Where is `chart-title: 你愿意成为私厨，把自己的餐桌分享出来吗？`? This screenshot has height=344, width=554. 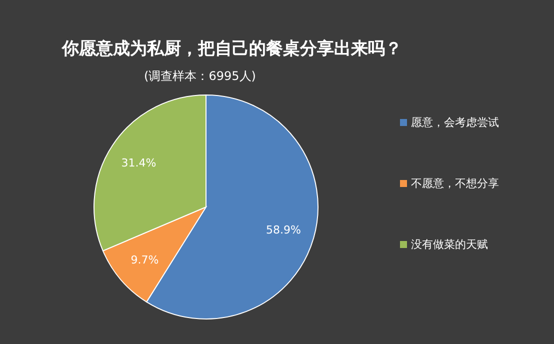 chart-title: 你愿意成为私厨，把自己的餐桌分享出来吗？ is located at coordinates (231, 49).